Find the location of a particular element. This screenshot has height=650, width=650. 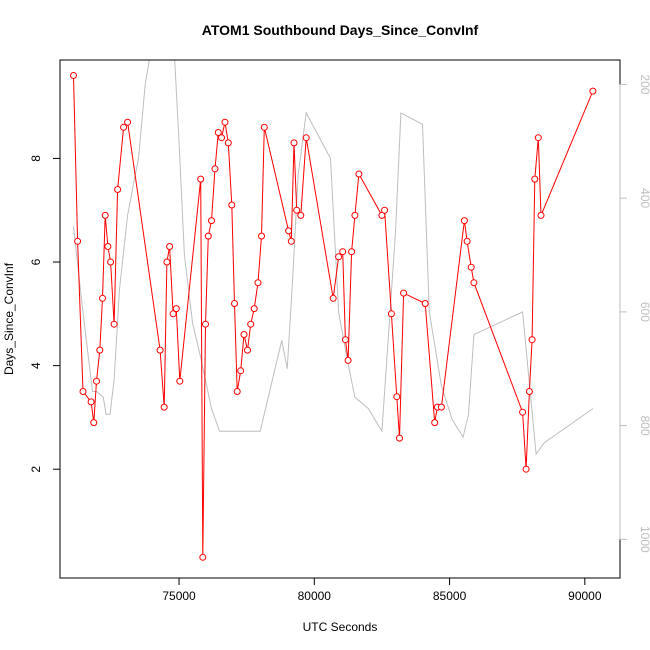

x-tick-label: 80000 is located at coordinates (315, 596).